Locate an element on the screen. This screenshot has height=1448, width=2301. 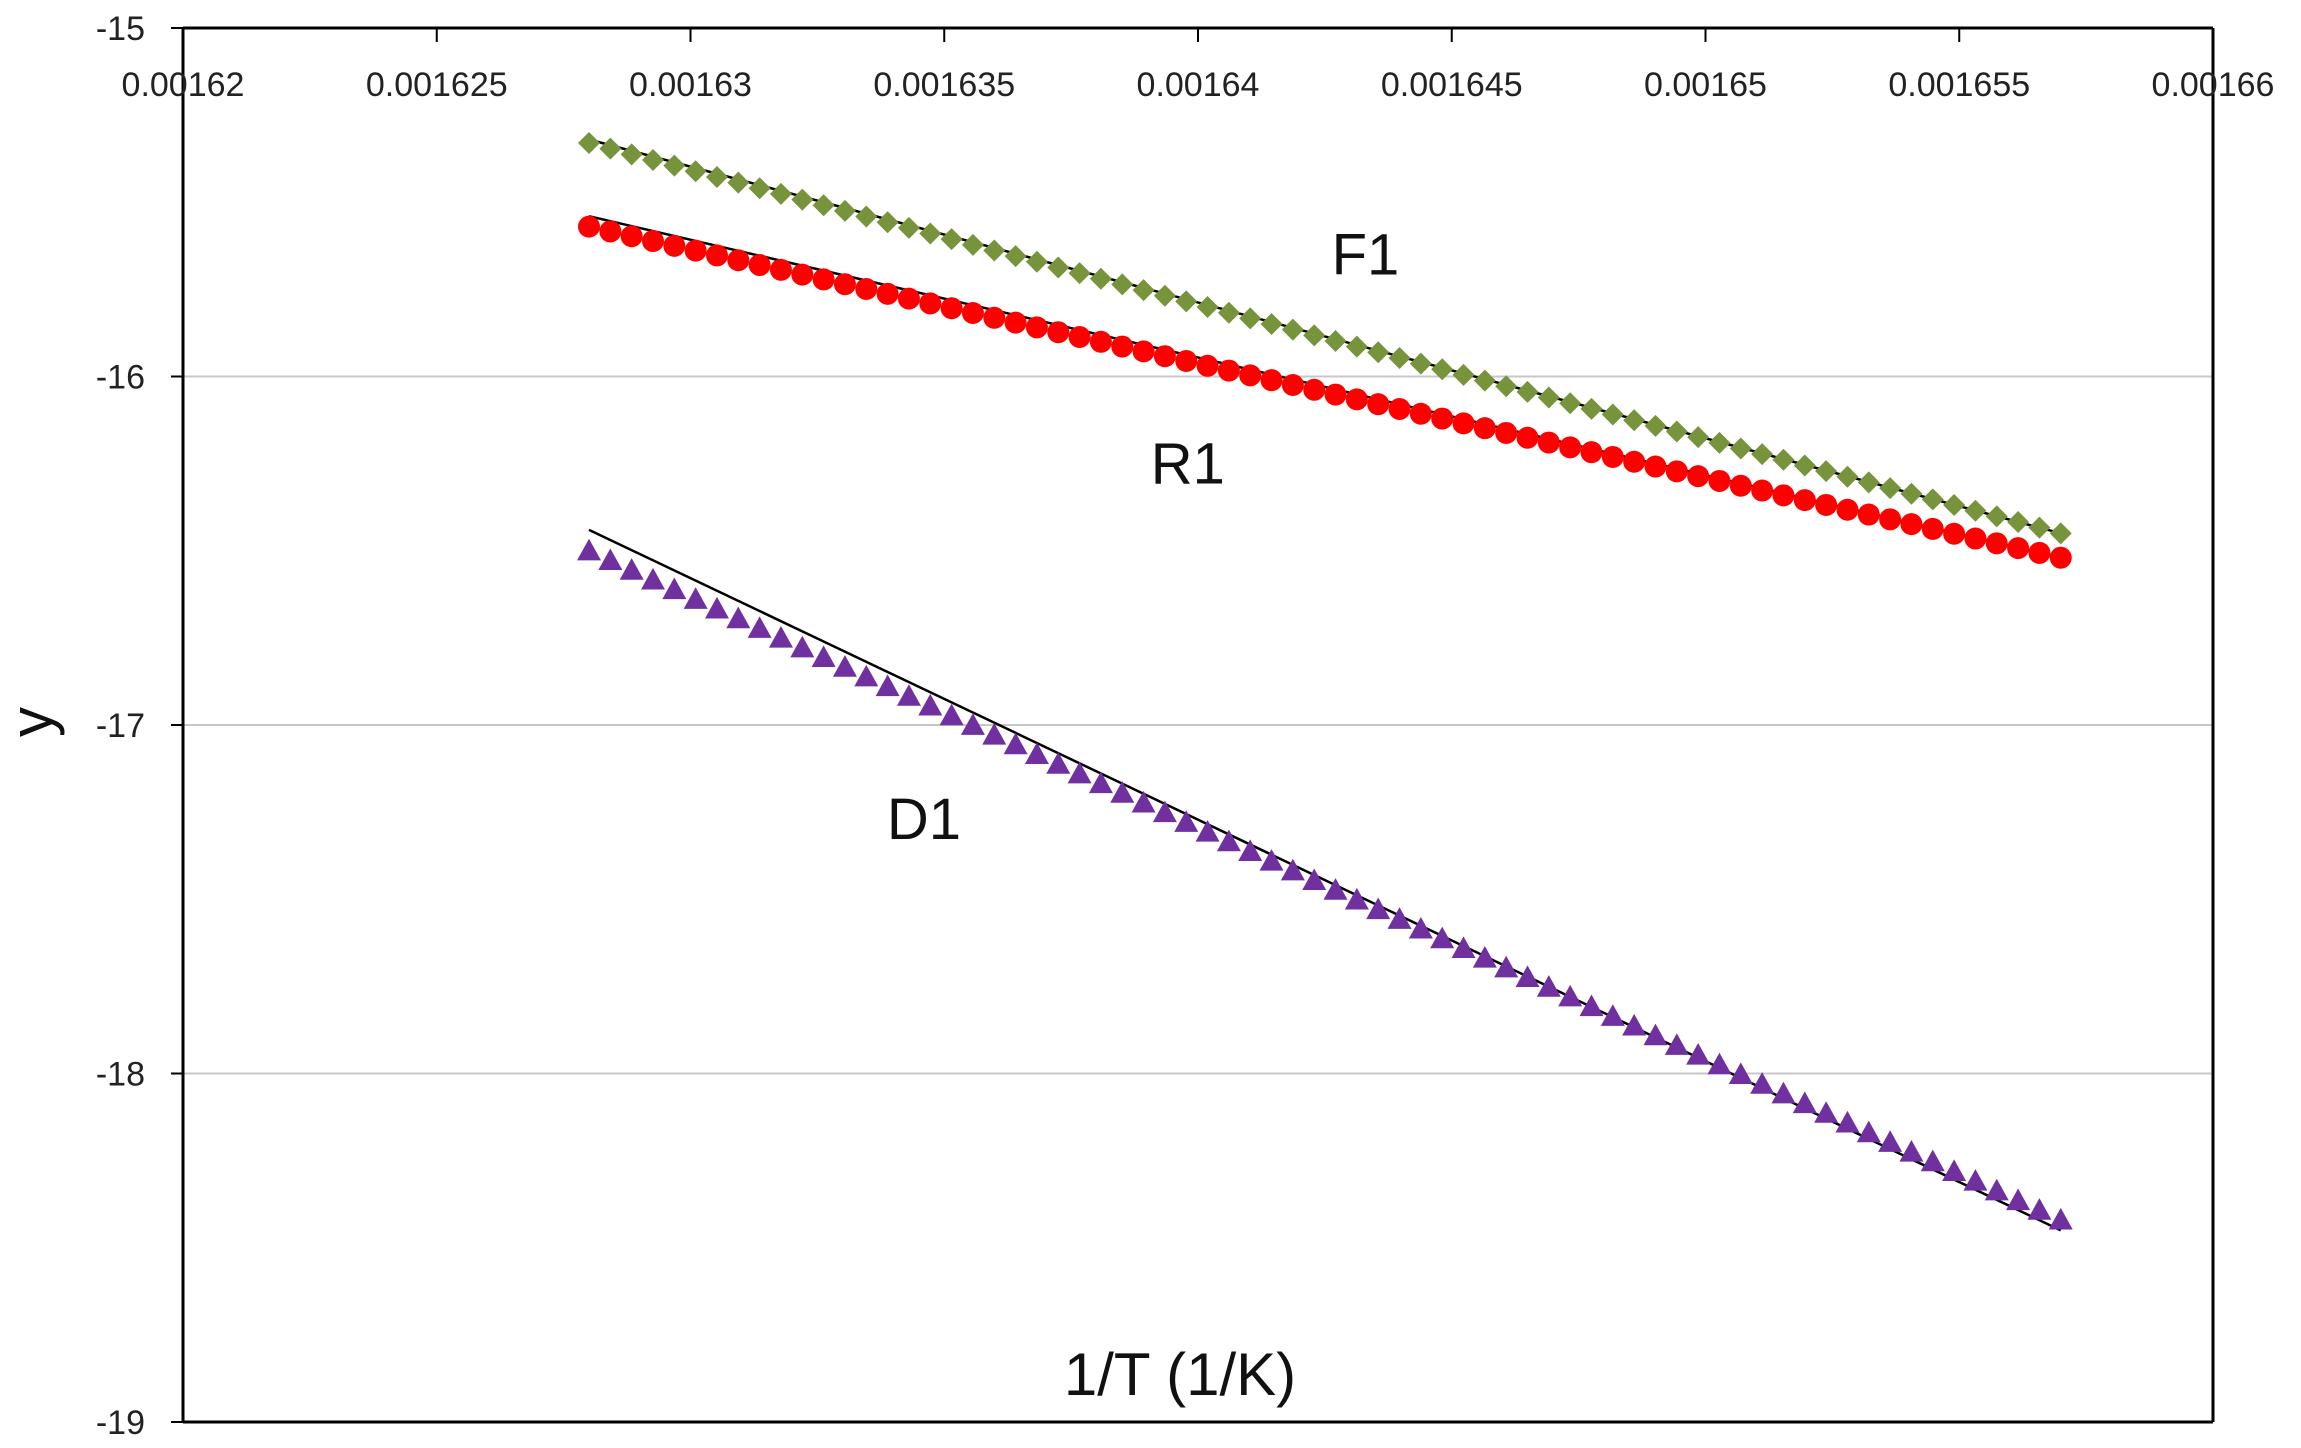
x-tick-label: 0.00162 is located at coordinates (183, 85).